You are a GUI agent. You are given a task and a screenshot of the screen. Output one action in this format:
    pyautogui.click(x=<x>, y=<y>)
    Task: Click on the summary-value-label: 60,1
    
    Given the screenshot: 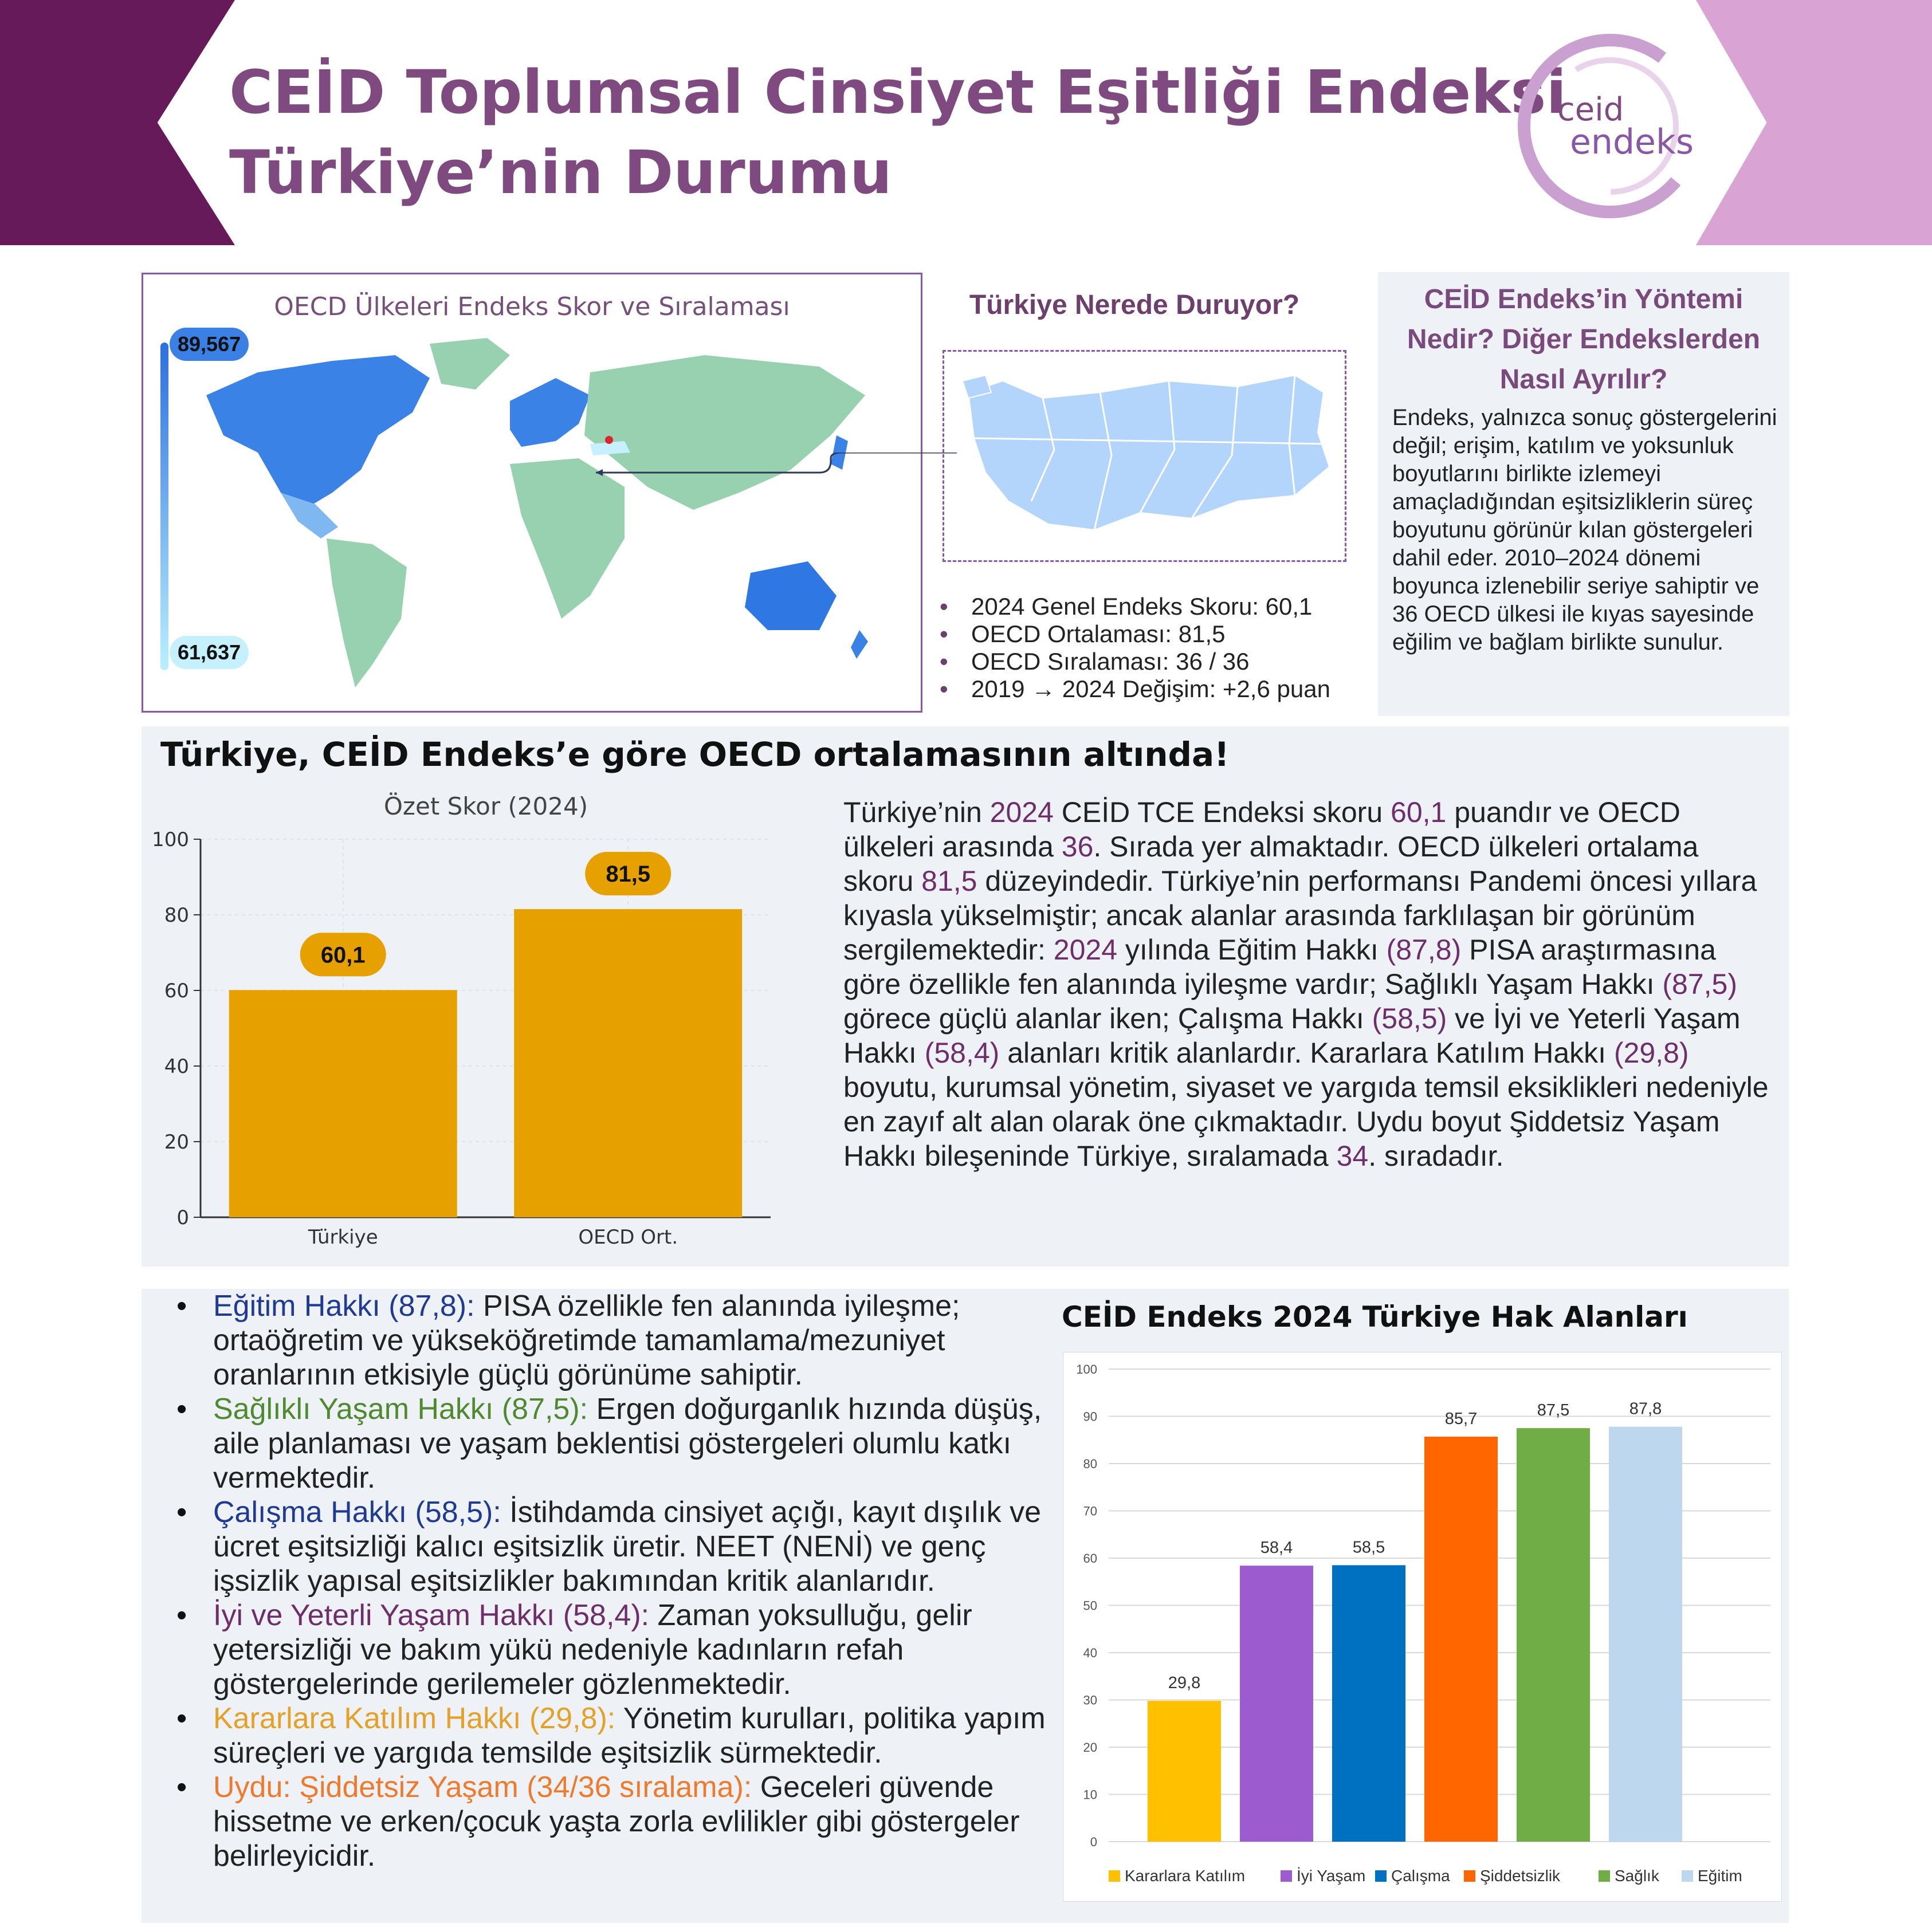 What is the action you would take?
    pyautogui.click(x=344, y=955)
    